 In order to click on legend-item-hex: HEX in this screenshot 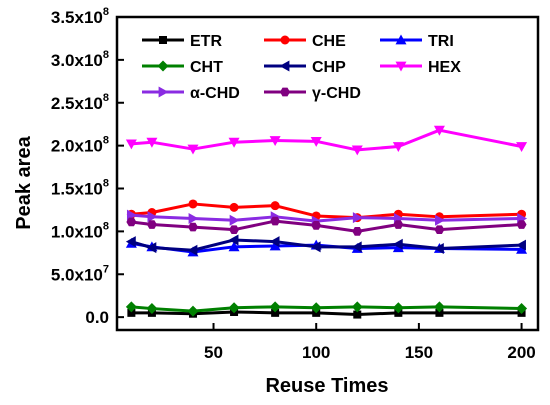, I will do `click(420, 67)`.